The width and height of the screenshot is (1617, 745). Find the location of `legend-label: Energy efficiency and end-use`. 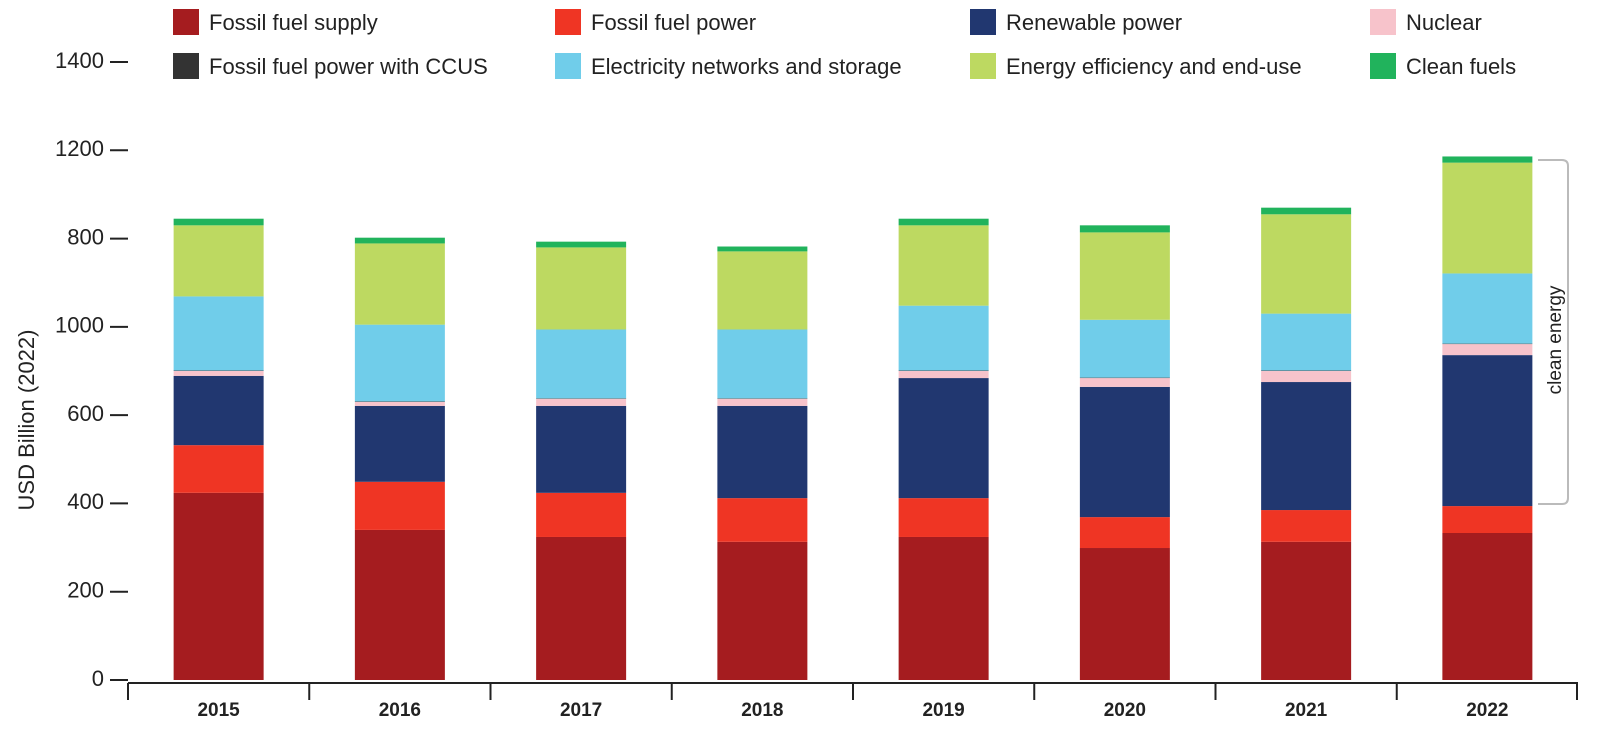

legend-label: Energy efficiency and end-use is located at coordinates (1154, 66).